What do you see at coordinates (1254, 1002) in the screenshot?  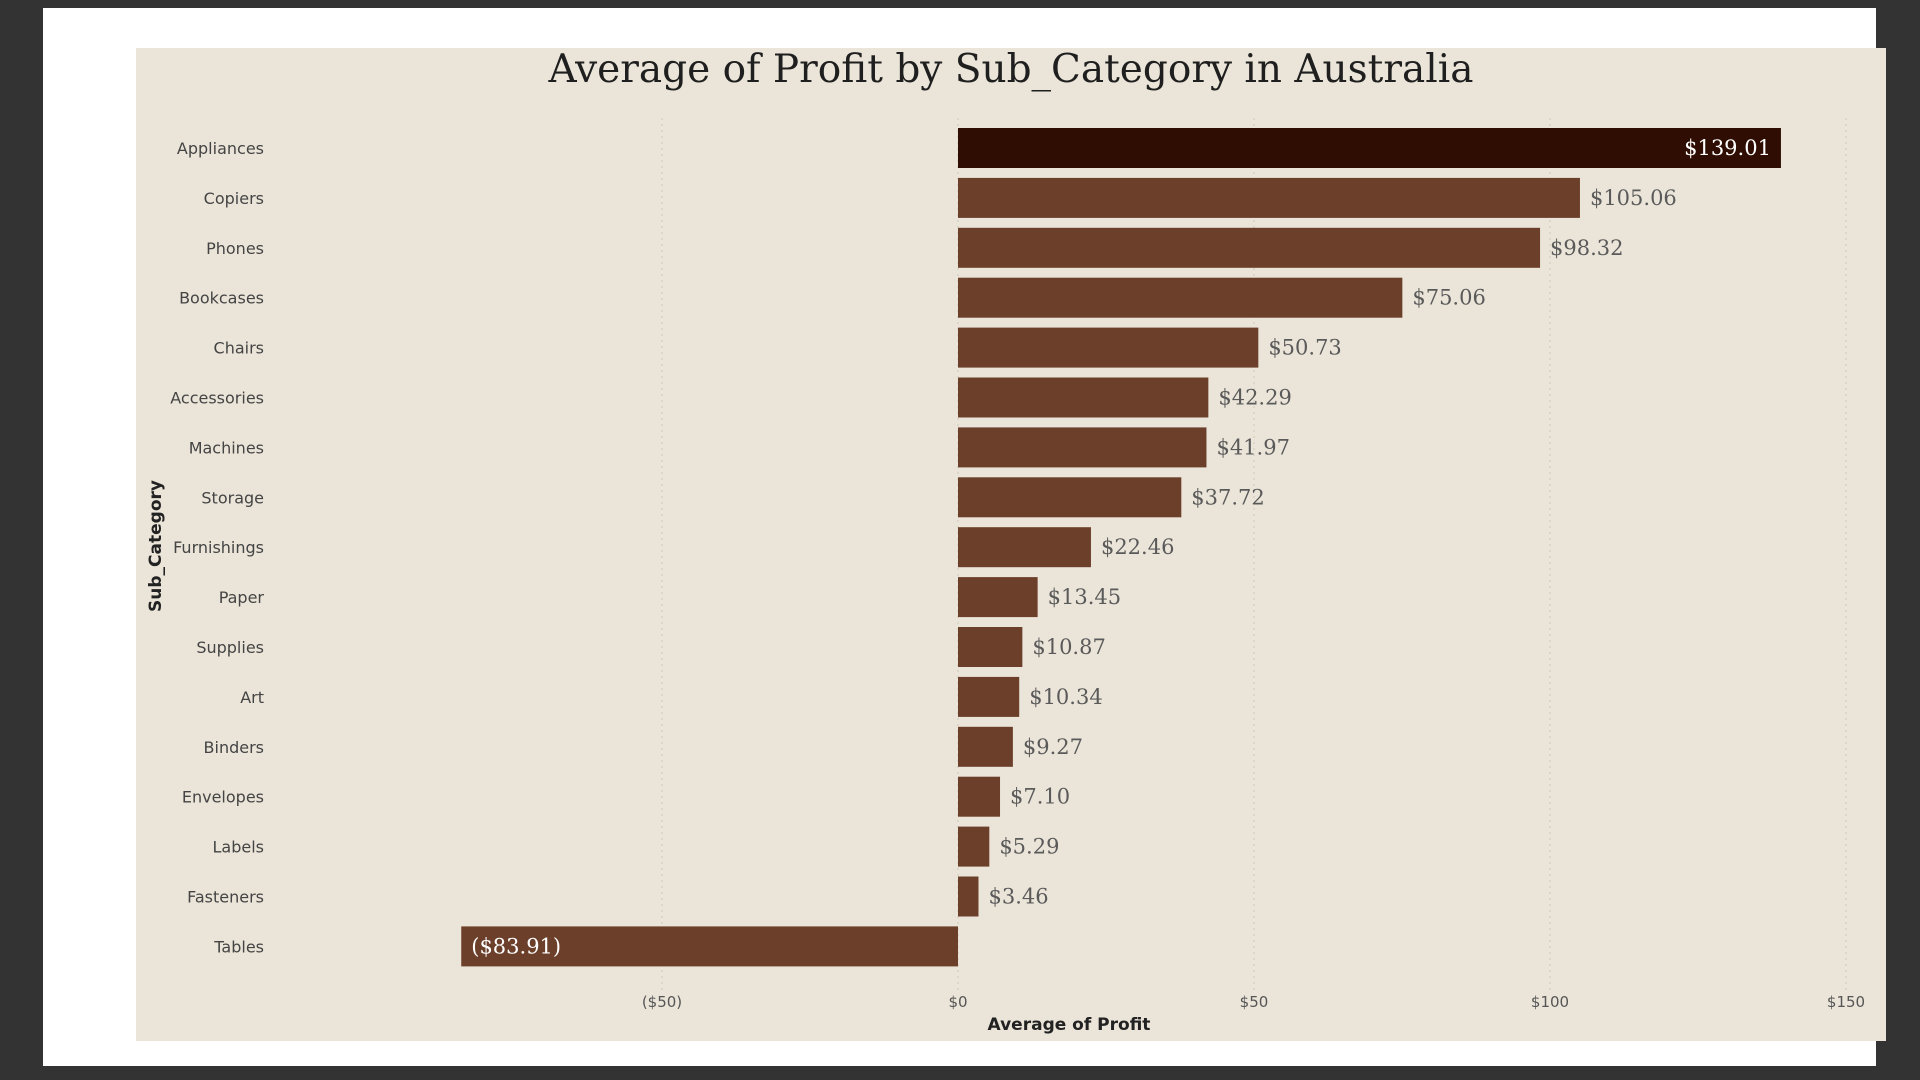 I see `x-tick-label: $50` at bounding box center [1254, 1002].